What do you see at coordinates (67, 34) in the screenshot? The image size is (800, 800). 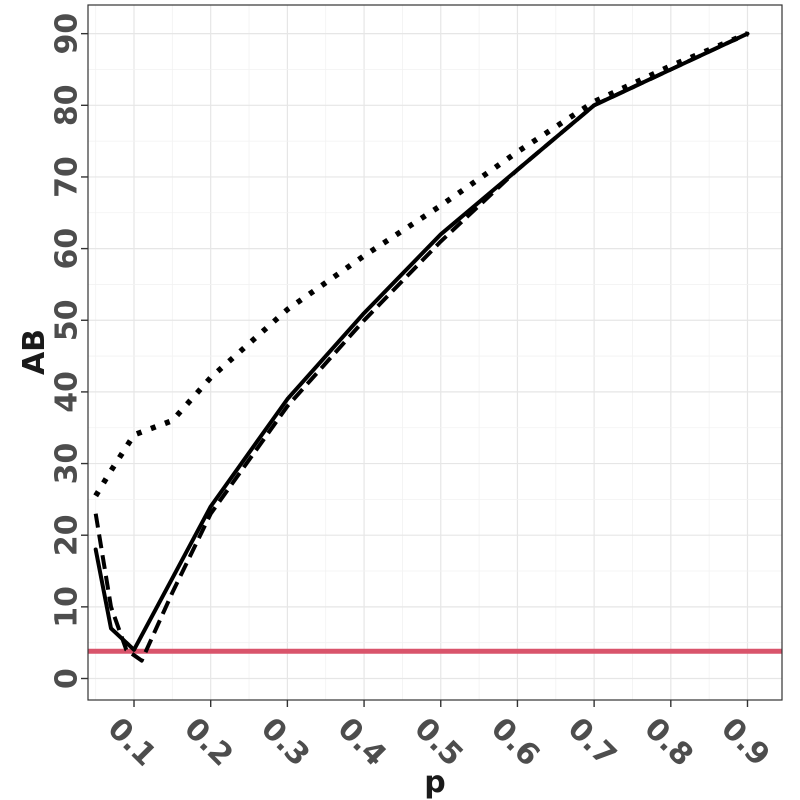 I see `y-tick-label: 90` at bounding box center [67, 34].